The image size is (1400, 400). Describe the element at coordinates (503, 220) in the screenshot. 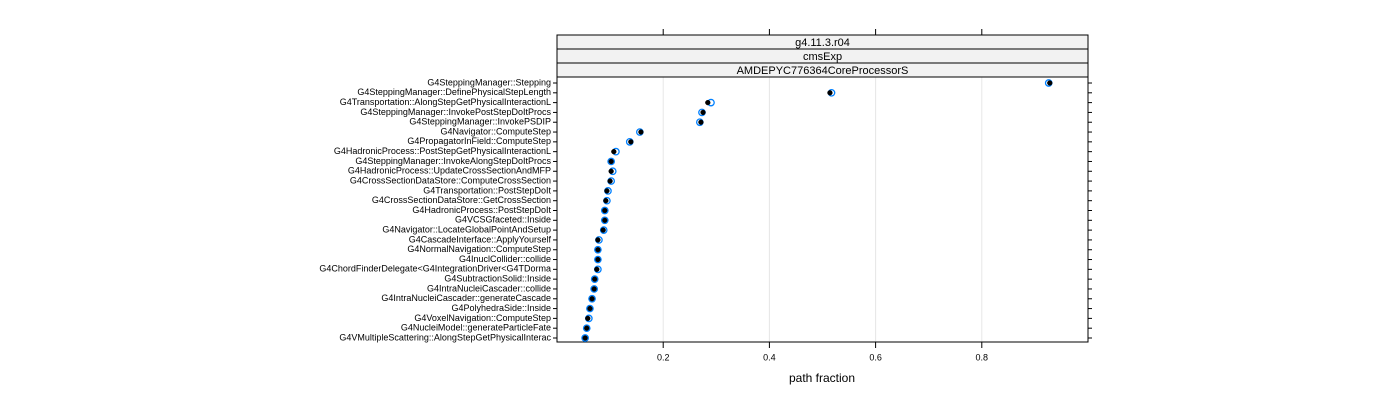

I see `y-tick-label: G4VCSGfaceted::Inside` at that location.